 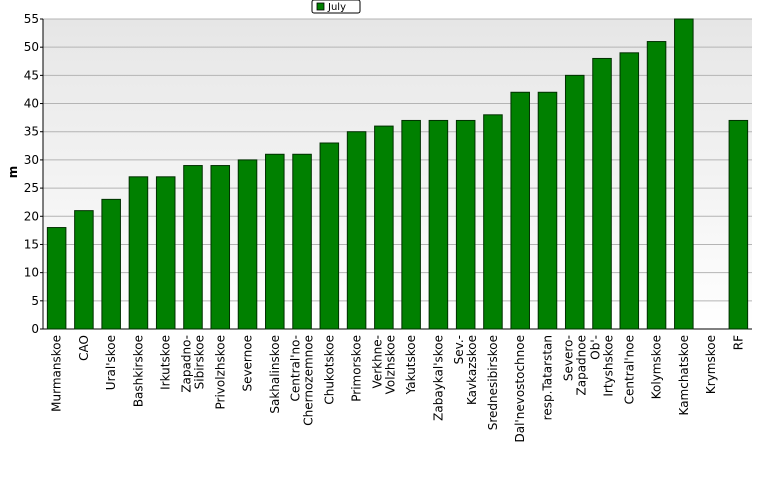 What do you see at coordinates (275, 374) in the screenshot?
I see `x-tick-label: Sakhalinskoe` at bounding box center [275, 374].